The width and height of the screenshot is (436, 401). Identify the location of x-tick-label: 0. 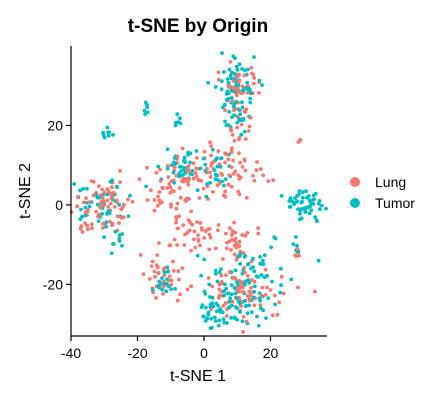
(204, 353).